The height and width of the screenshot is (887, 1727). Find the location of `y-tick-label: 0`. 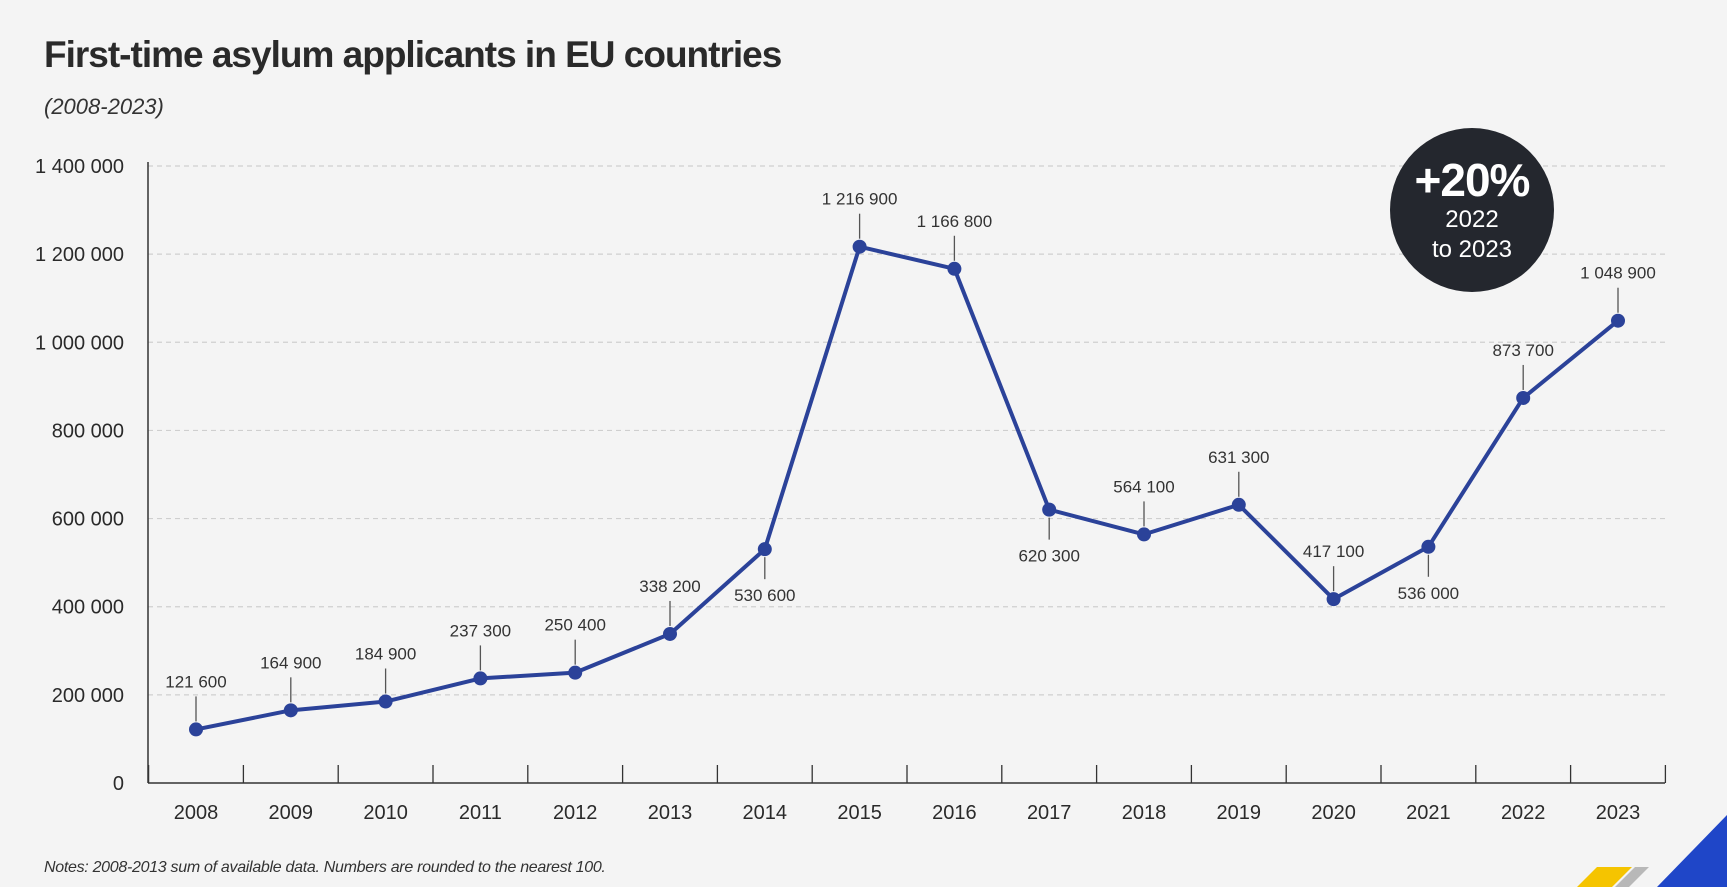

y-tick-label: 0 is located at coordinates (118, 784).